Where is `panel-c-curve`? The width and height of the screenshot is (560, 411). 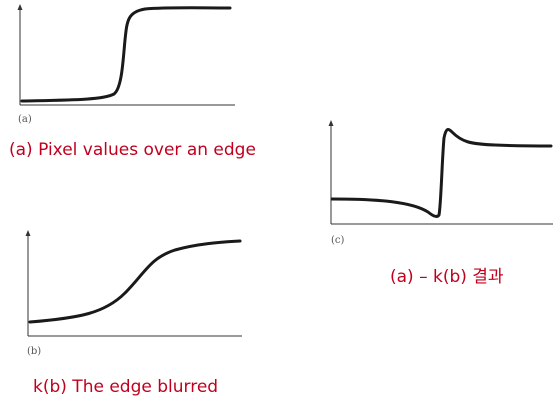
panel-c-curve is located at coordinates (441, 173).